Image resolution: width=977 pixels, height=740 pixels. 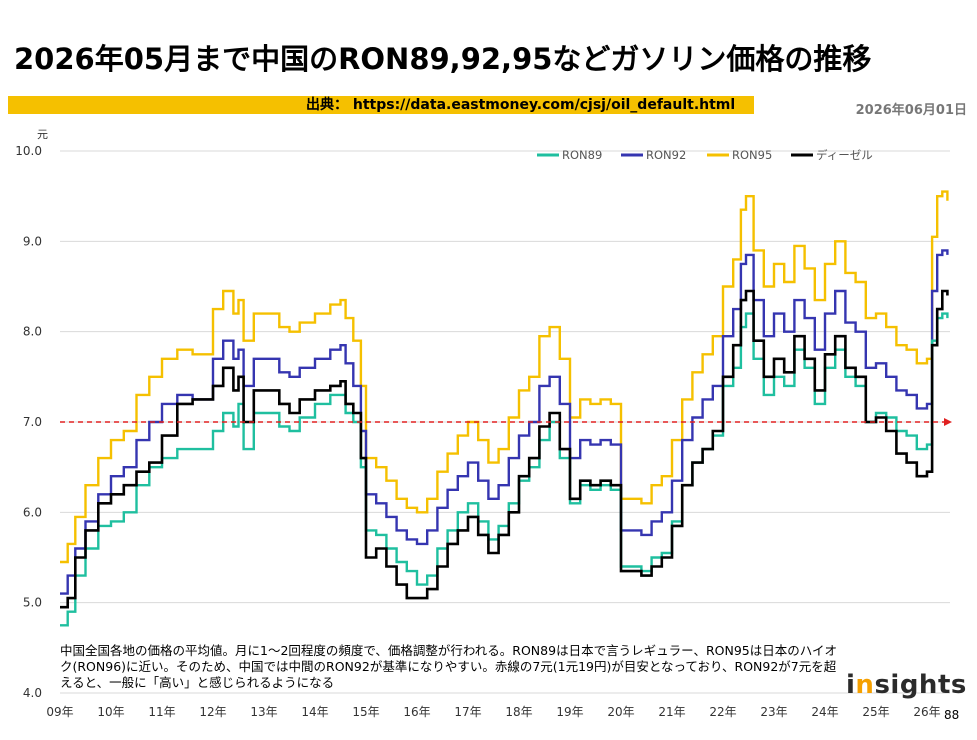 I want to click on x-tick-label: 17年, so click(x=467, y=712).